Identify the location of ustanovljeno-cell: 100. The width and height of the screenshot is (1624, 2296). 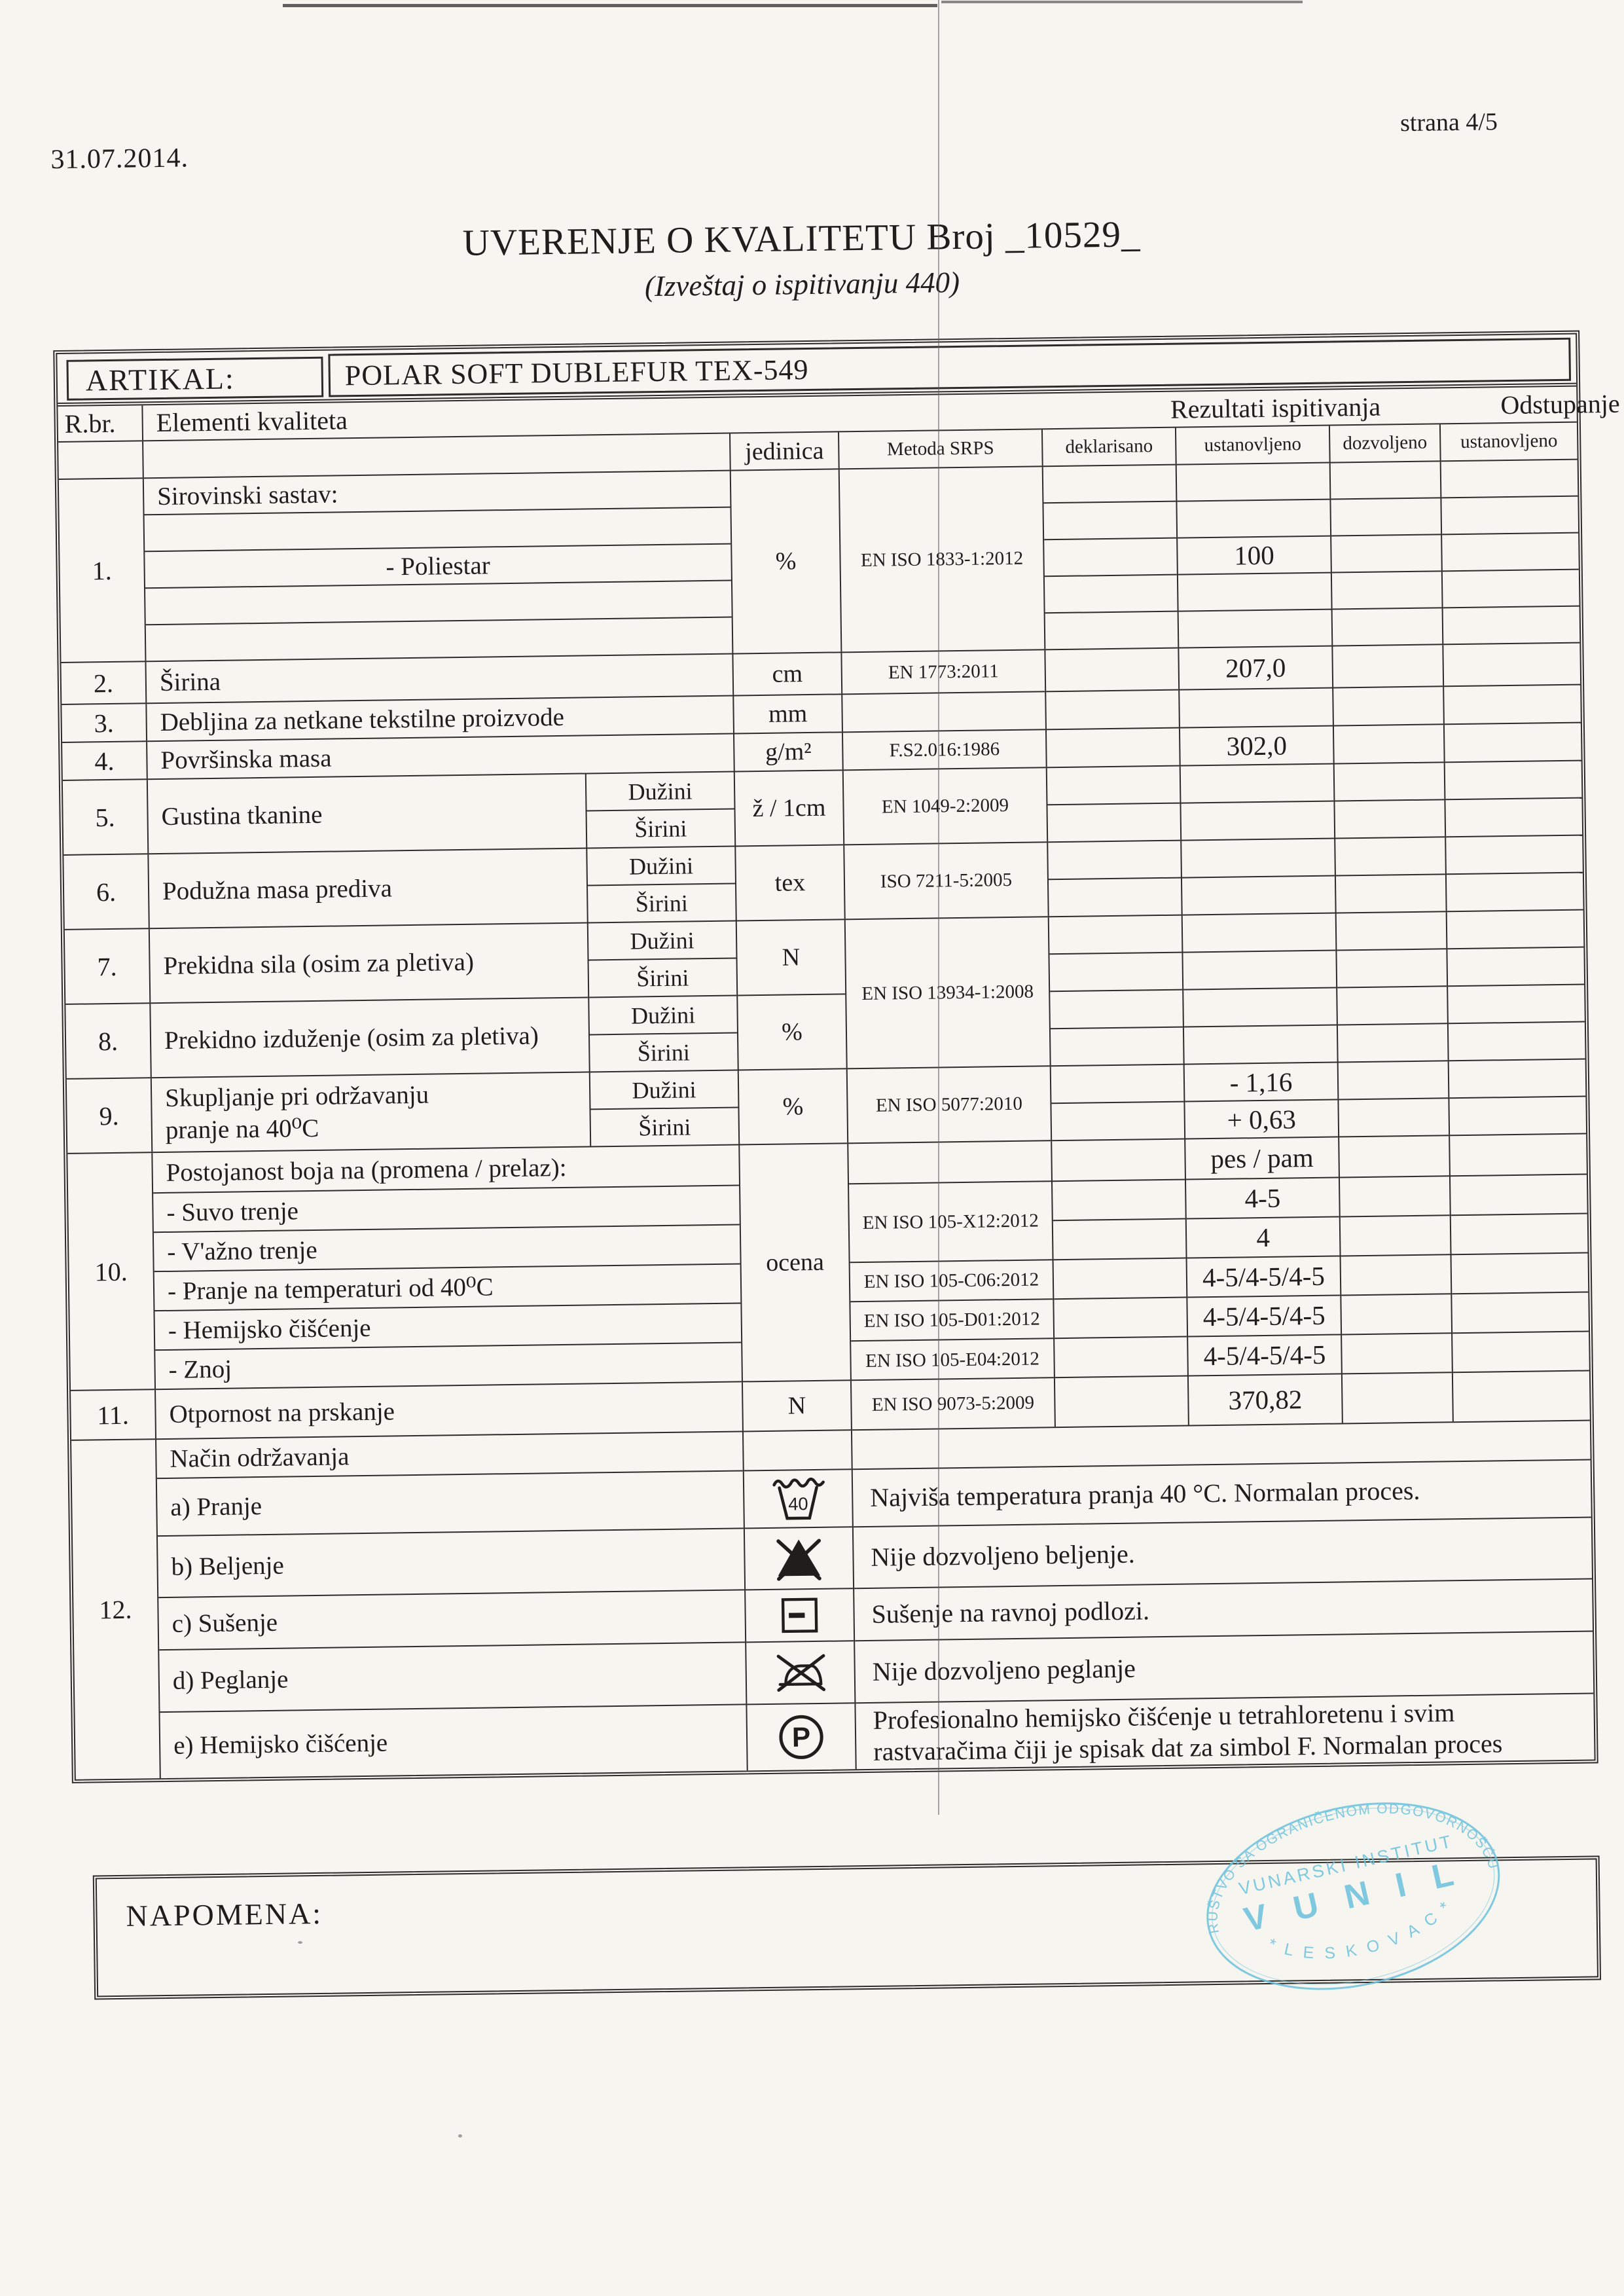
(1254, 555).